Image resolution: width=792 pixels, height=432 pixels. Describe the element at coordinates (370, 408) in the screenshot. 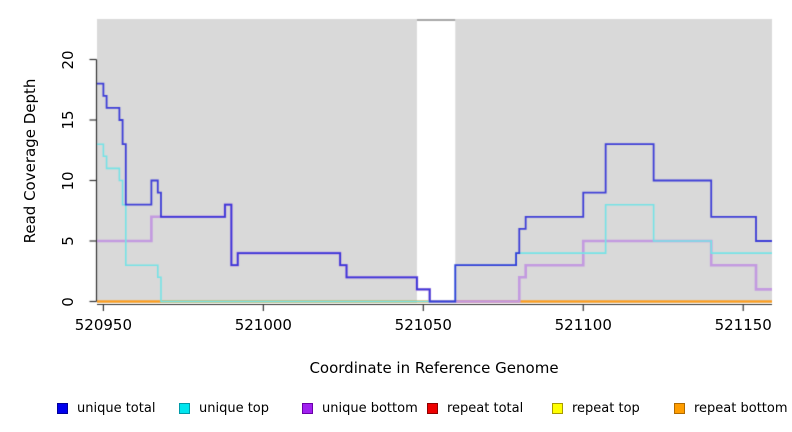

I see `legend-label: unique bottom` at that location.